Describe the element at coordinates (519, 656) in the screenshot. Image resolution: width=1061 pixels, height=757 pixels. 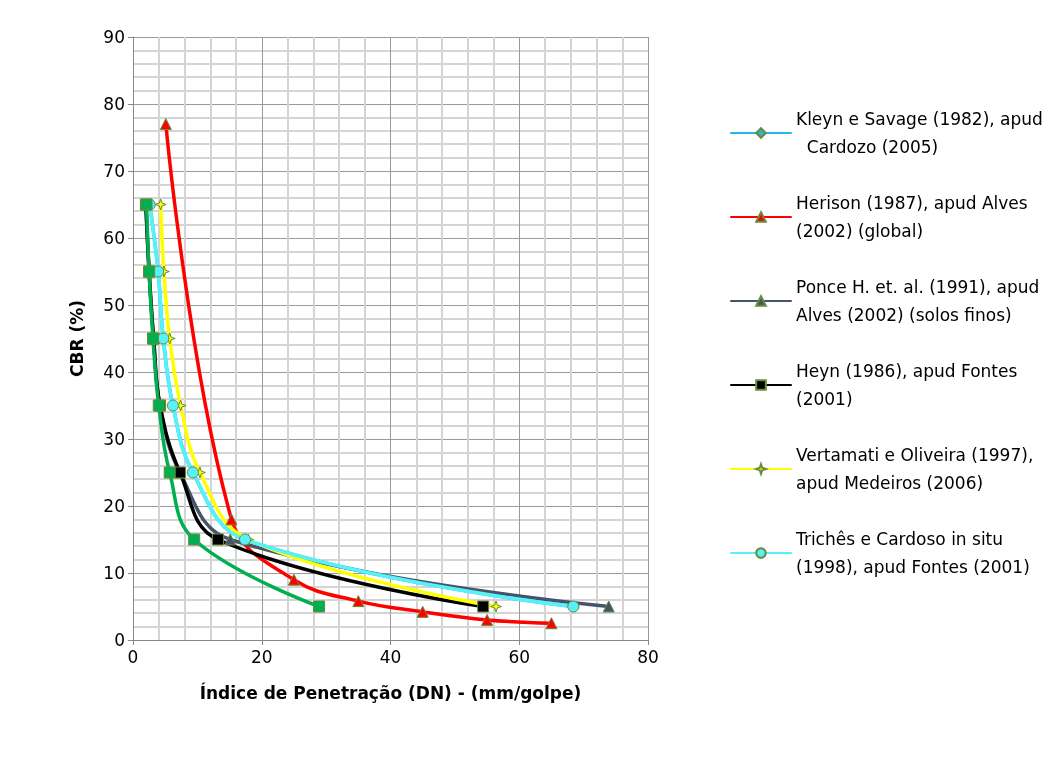
I see `x-tick-label: 60` at that location.